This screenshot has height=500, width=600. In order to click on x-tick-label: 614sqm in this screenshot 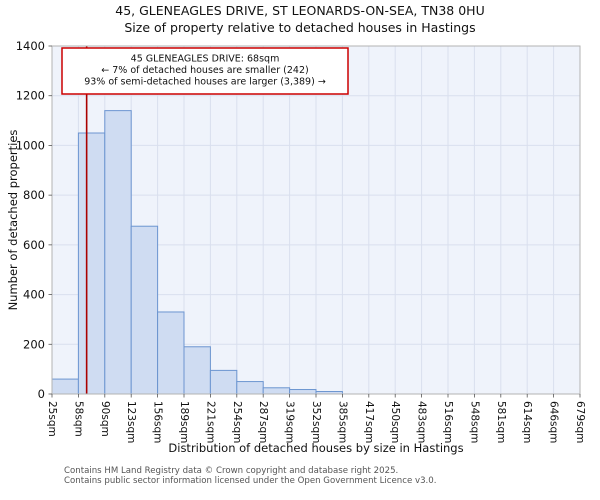, I will do `click(527, 422)`.